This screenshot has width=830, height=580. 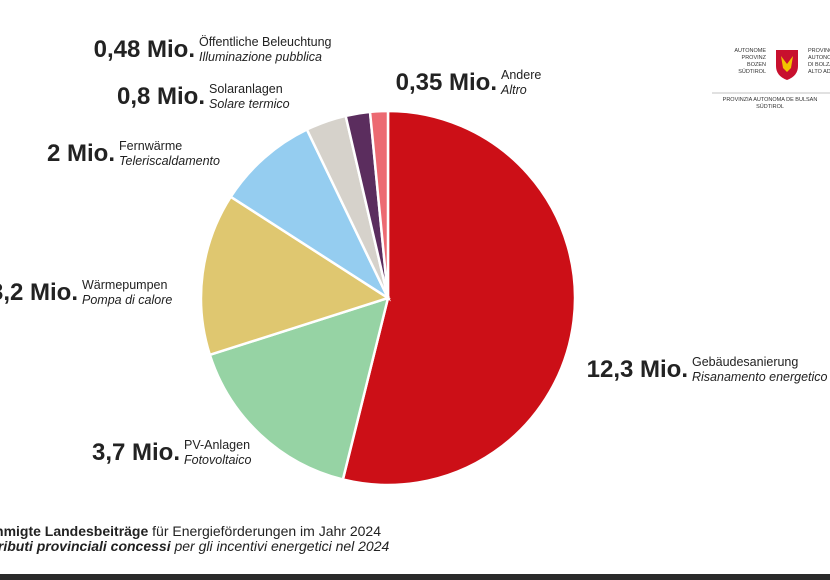 What do you see at coordinates (637, 369) in the screenshot?
I see `value-label: 12,3 Mio.` at bounding box center [637, 369].